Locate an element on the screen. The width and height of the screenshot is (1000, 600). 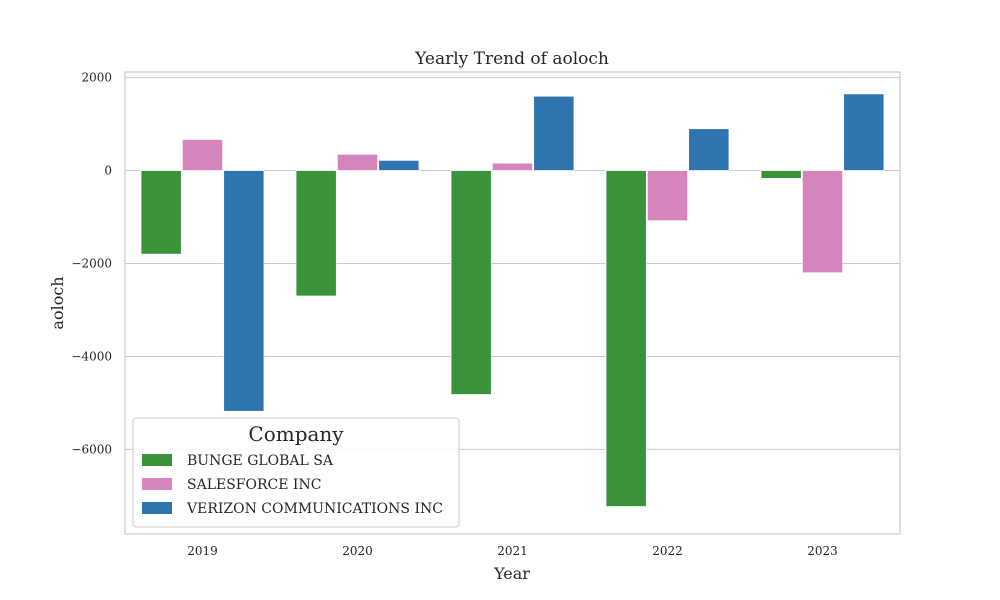
x-tick-label: 2019 is located at coordinates (202, 551).